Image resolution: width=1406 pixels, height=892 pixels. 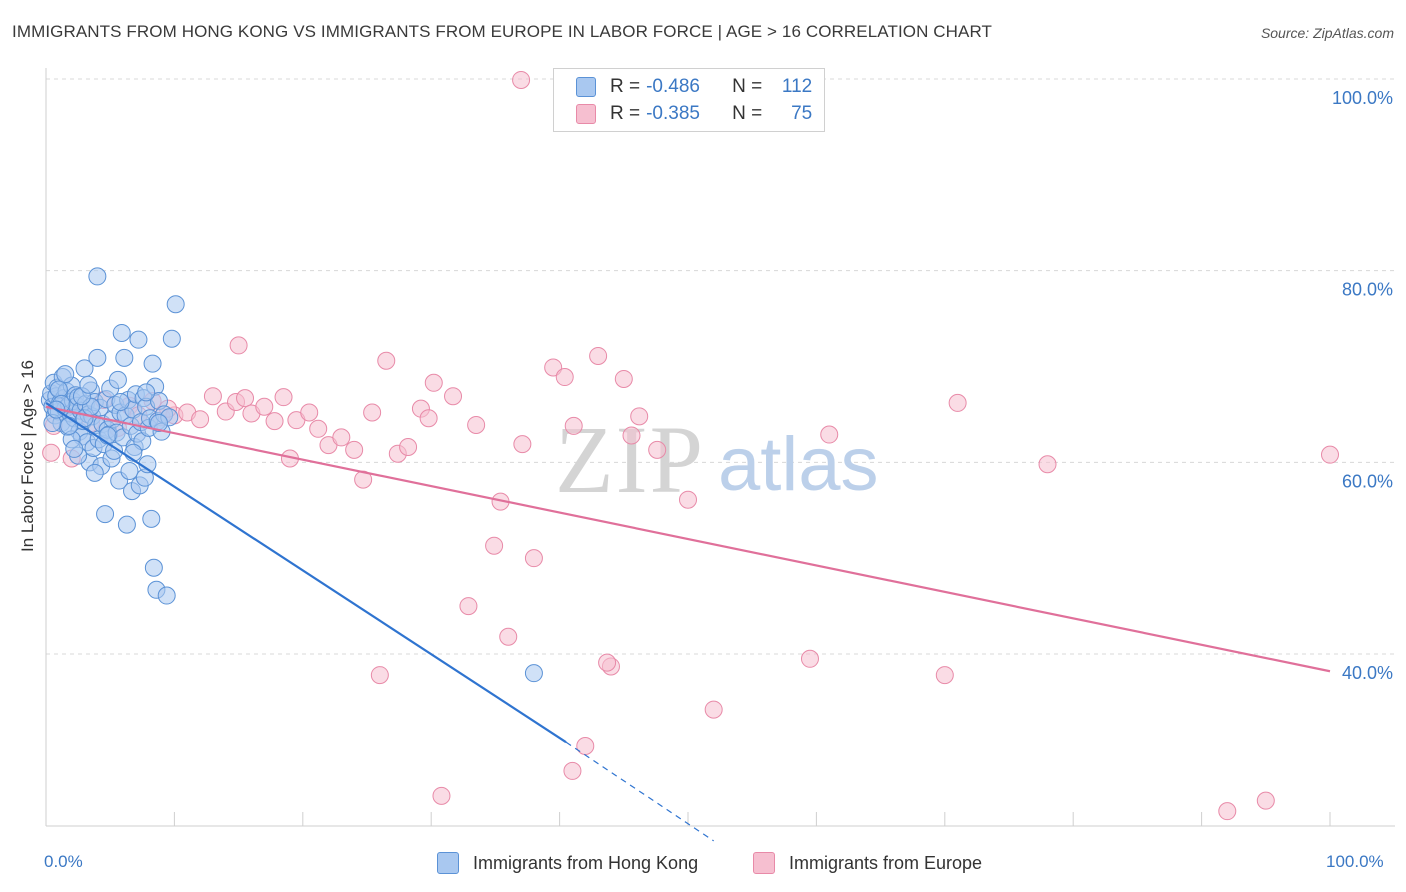 What do you see at coordinates (673, 113) in the screenshot?
I see `legend-r-value-eu: -0.385` at bounding box center [673, 113].